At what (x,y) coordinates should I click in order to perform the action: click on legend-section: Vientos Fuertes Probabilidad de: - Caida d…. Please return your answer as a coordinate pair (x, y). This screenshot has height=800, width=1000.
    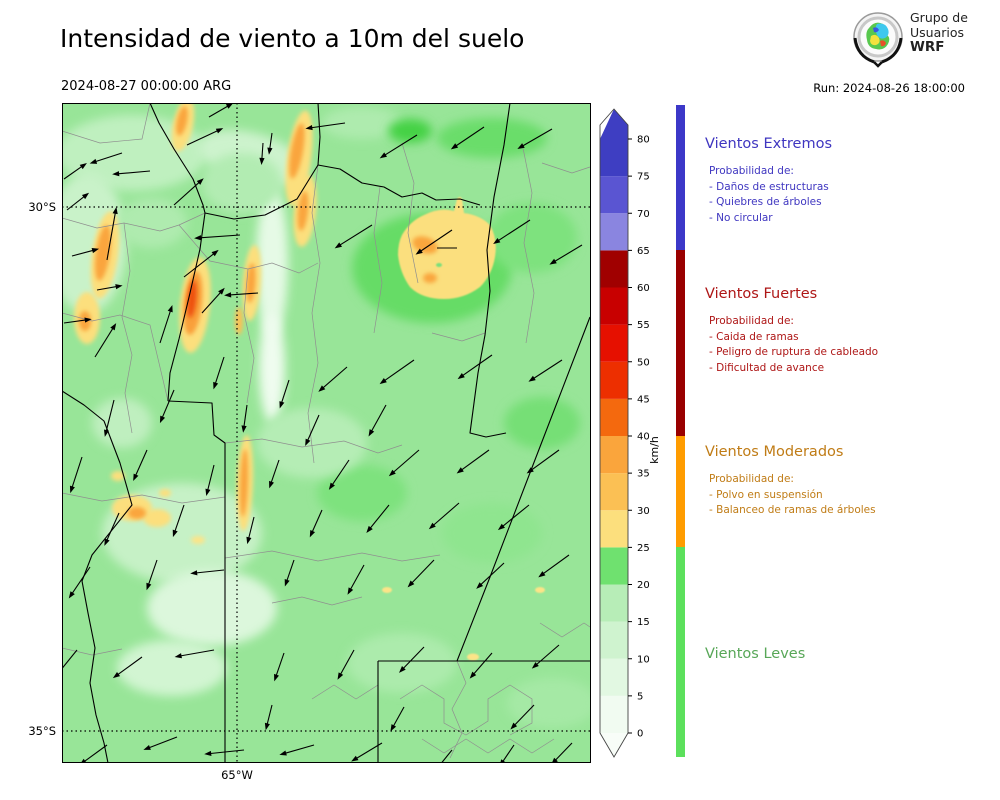
    Looking at the image, I should click on (850, 331).